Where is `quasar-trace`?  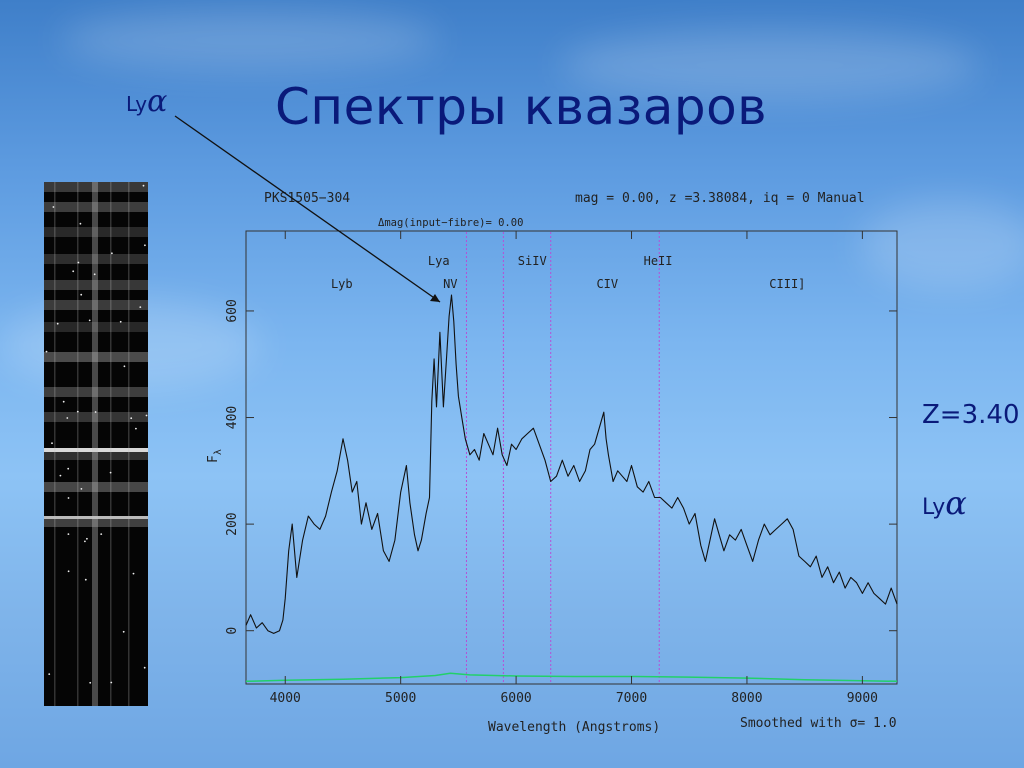 quasar-trace is located at coordinates (95, 444).